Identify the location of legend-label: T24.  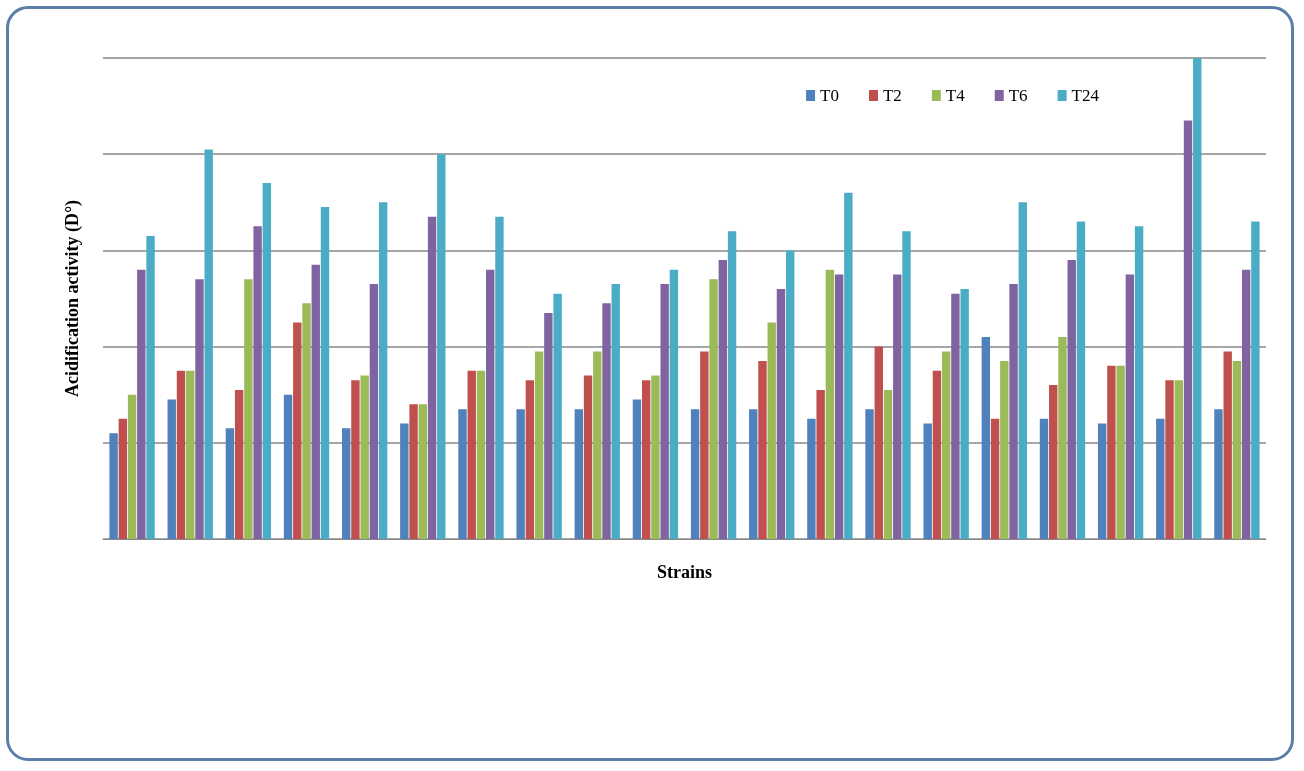
(1085, 95).